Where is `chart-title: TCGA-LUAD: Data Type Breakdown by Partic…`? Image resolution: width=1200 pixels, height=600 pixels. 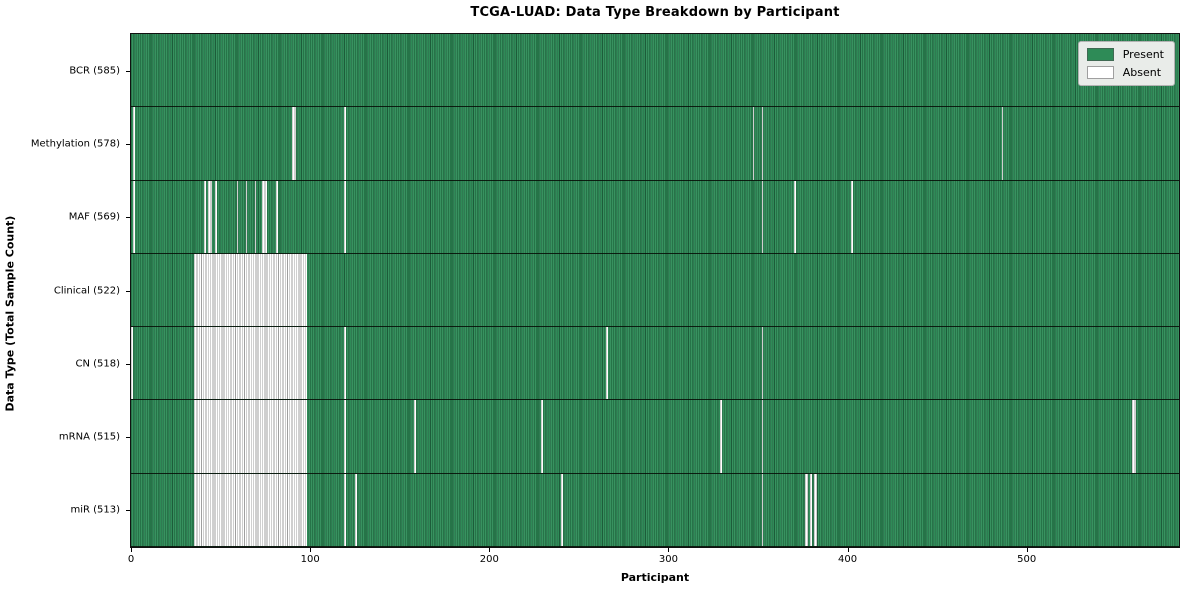 chart-title: TCGA-LUAD: Data Type Breakdown by Partic… is located at coordinates (655, 12).